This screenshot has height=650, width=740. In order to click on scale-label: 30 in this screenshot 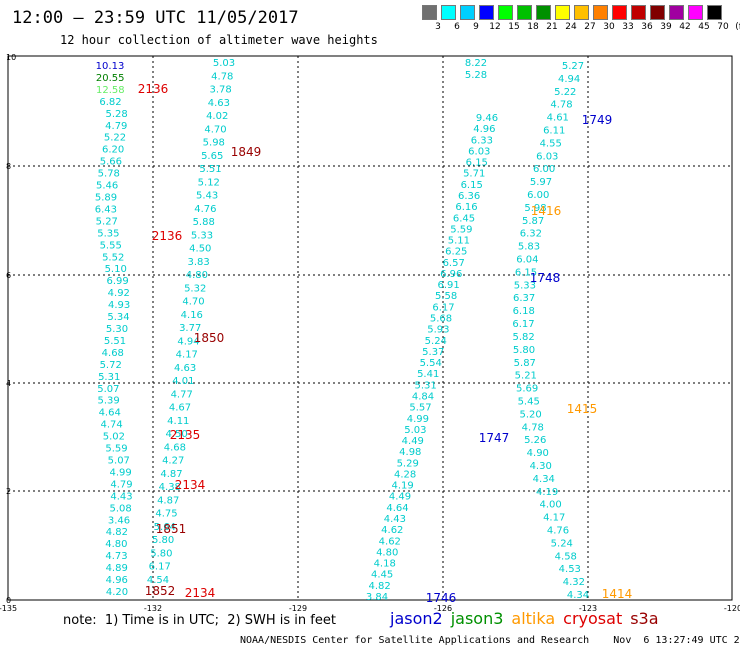, I will do `click(609, 27)`.